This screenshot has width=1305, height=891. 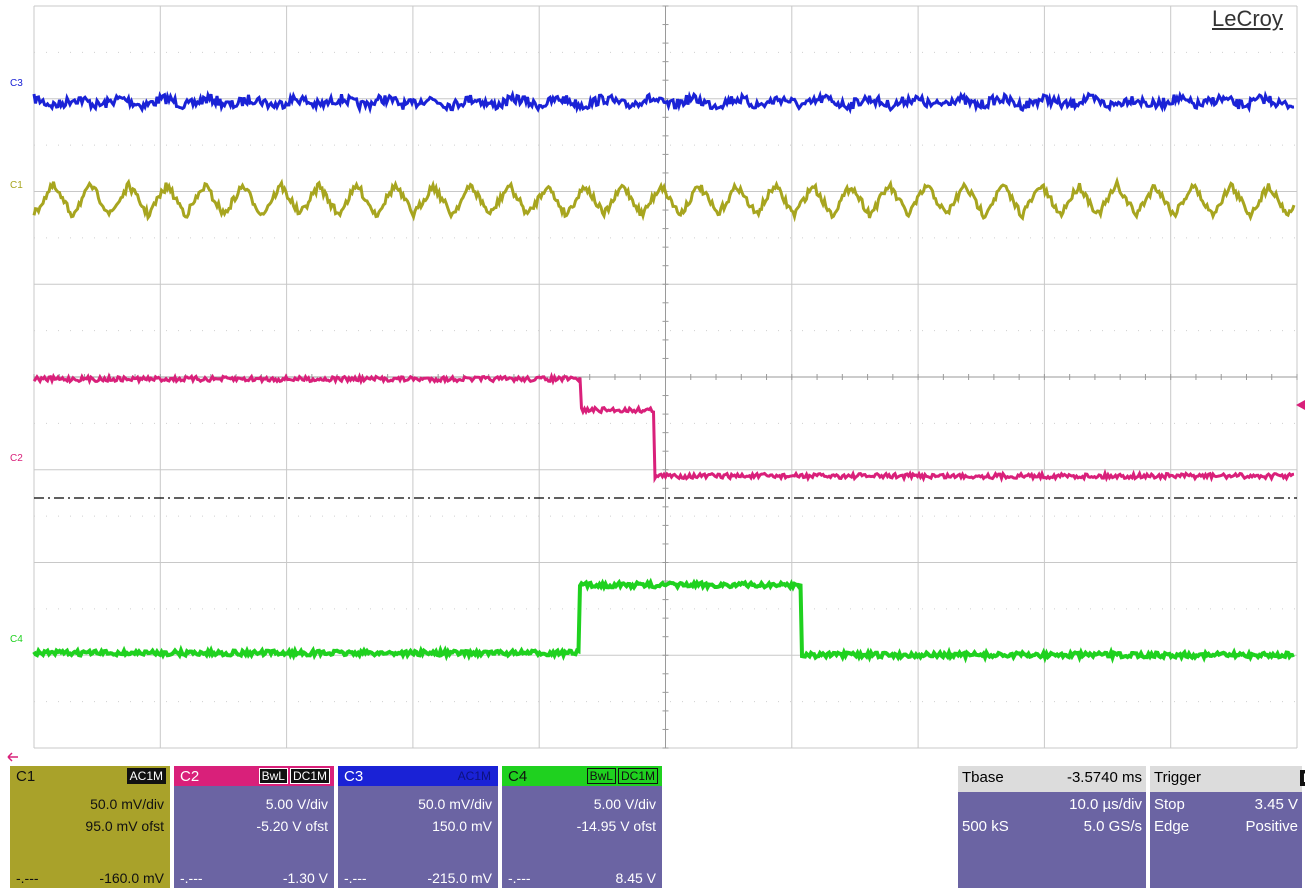 I want to click on channel-4-label: C4, so click(x=518, y=776).